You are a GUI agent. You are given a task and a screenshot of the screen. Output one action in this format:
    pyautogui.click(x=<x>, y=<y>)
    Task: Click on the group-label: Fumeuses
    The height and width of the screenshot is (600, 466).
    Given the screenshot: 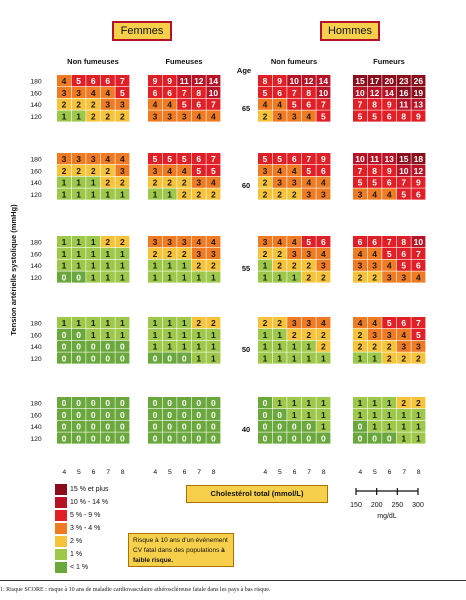 What is the action you would take?
    pyautogui.click(x=183, y=61)
    